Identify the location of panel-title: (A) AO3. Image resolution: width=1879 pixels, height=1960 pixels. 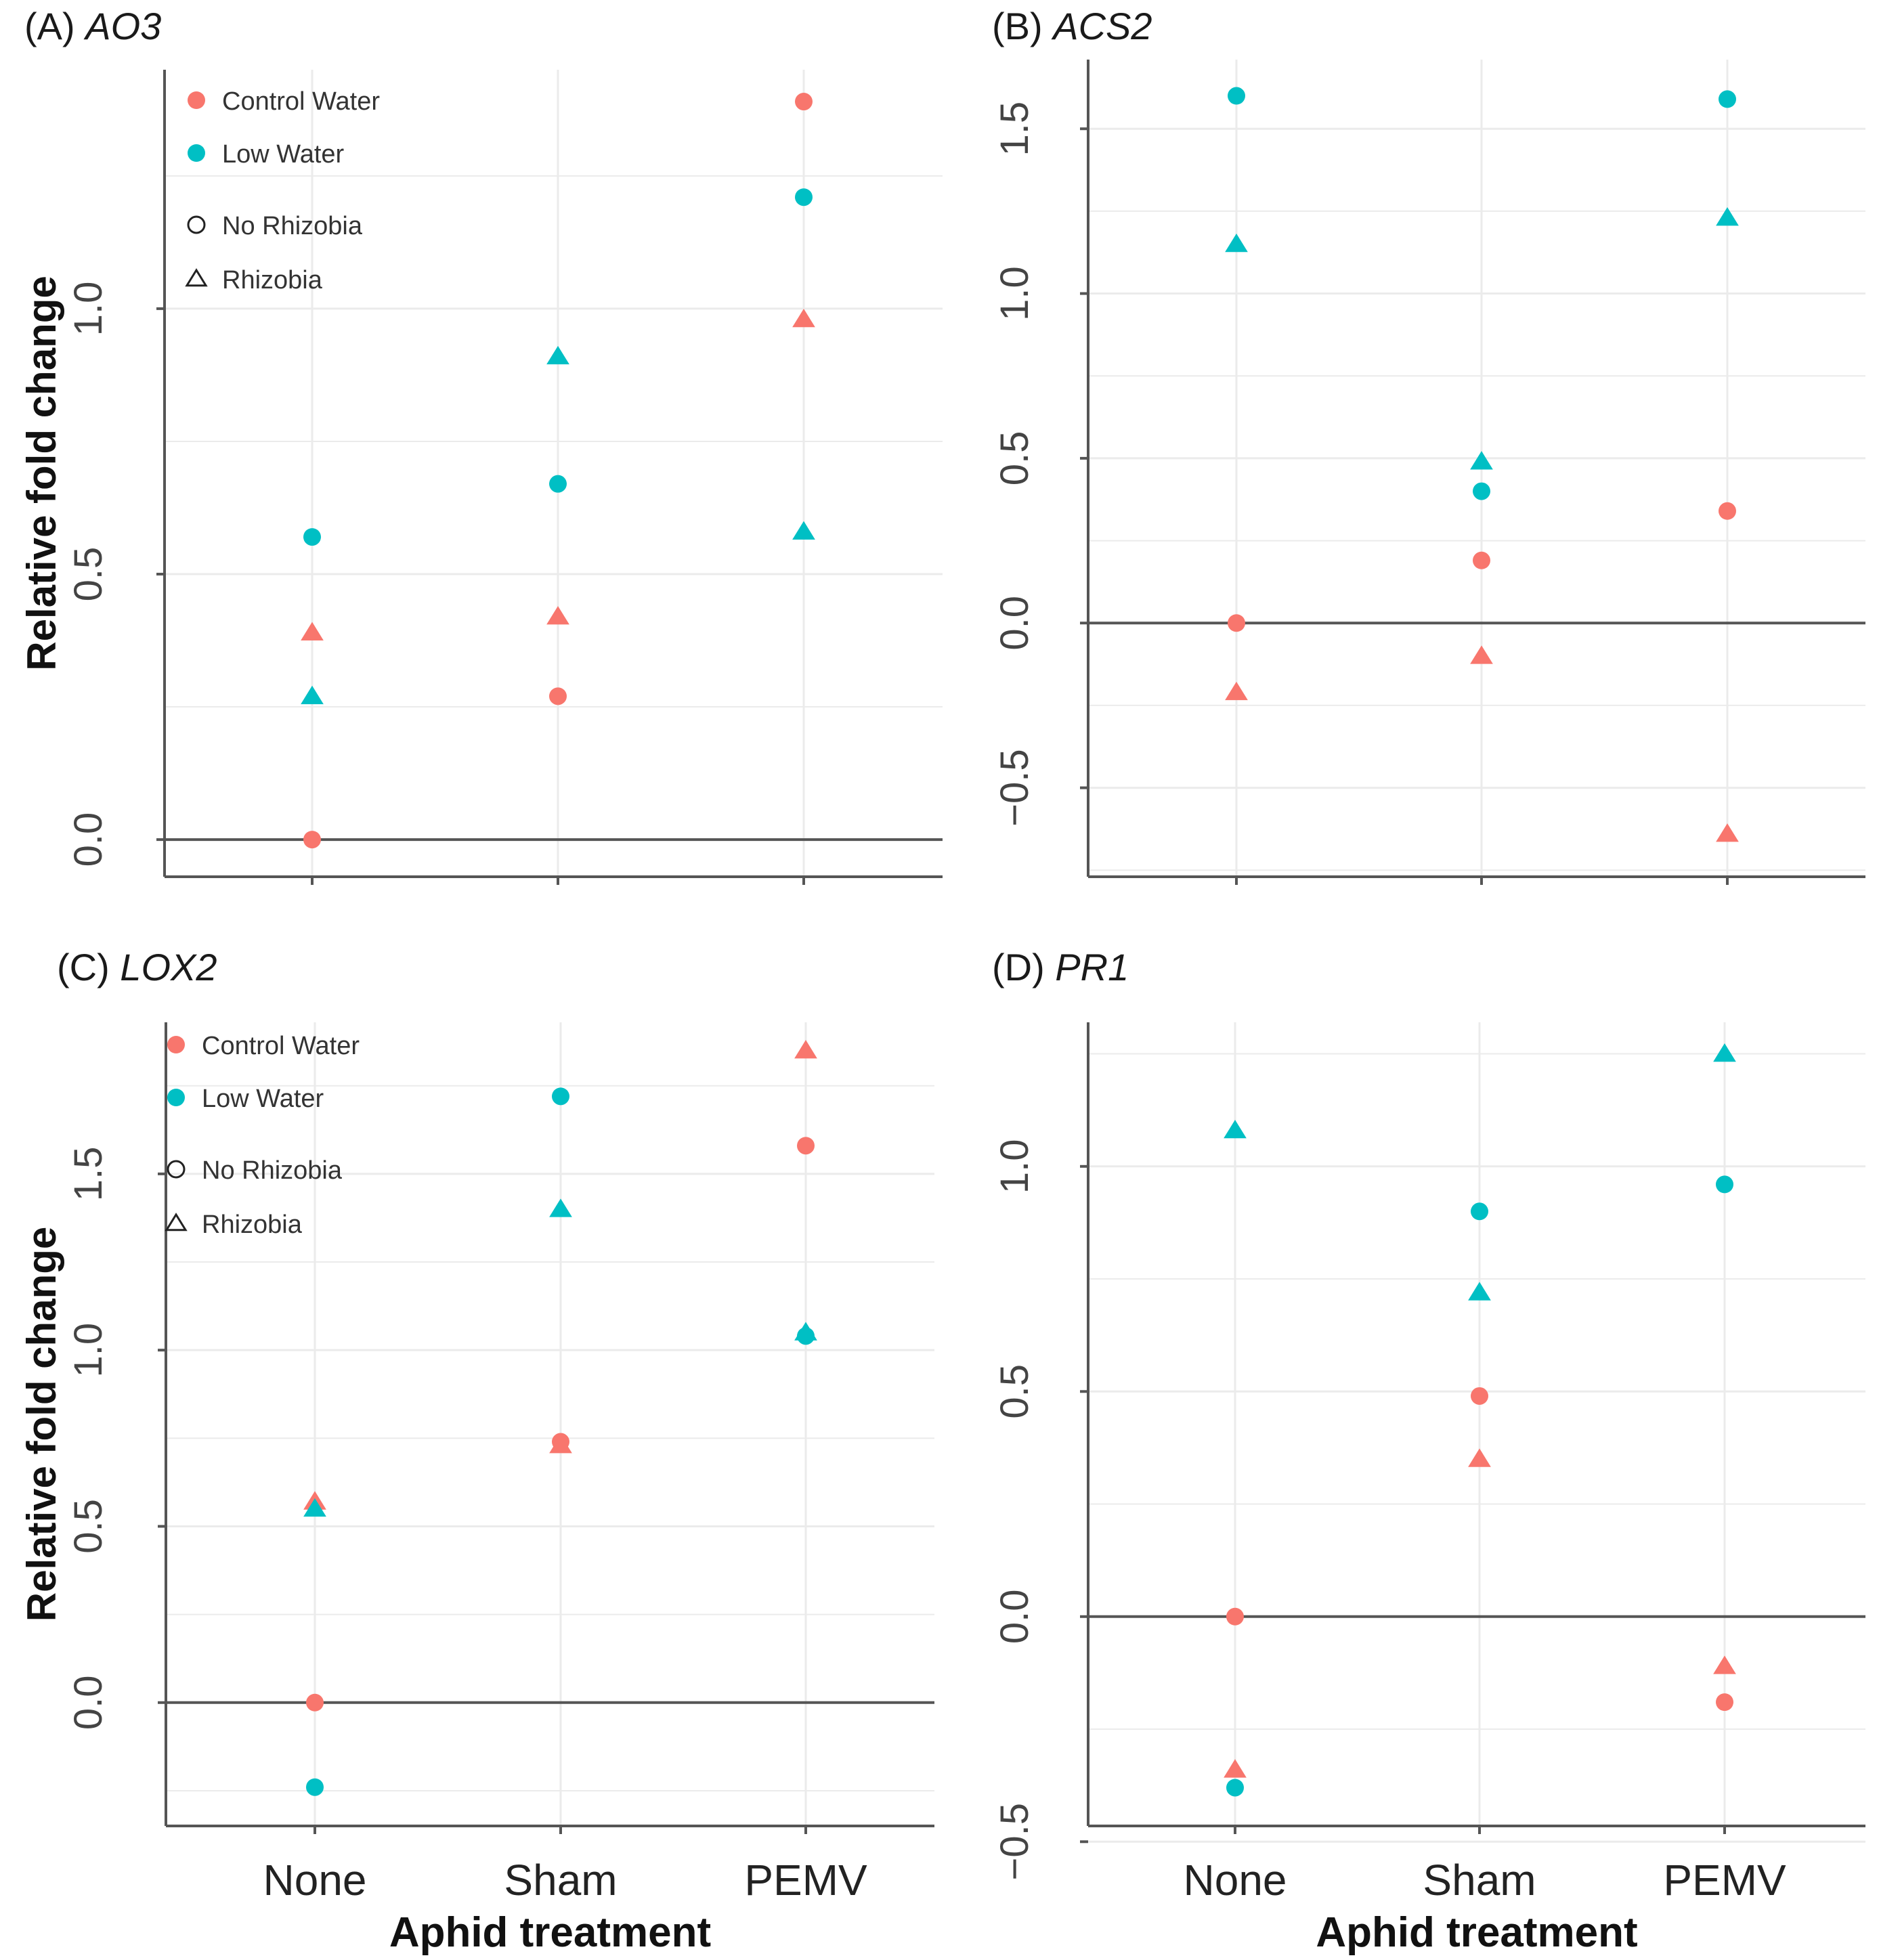
(92, 26).